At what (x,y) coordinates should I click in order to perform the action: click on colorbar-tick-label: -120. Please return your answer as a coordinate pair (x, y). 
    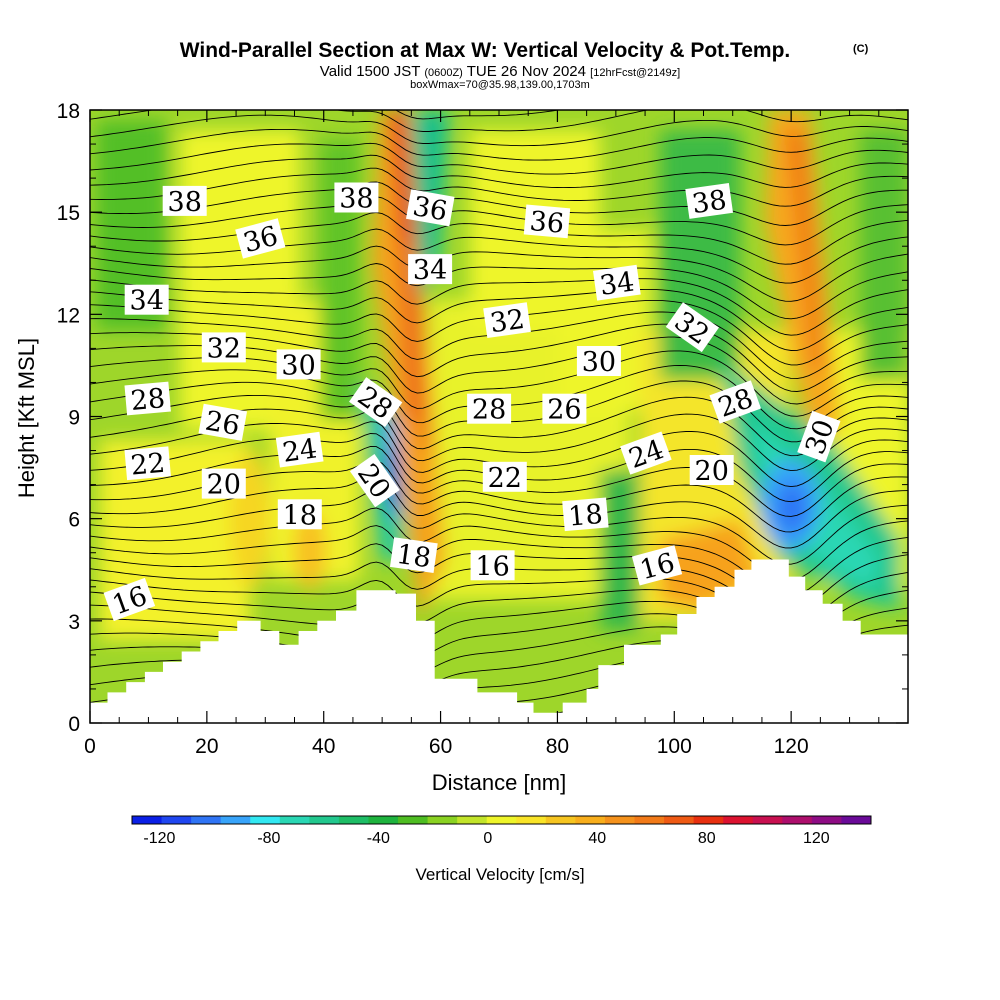
    Looking at the image, I should click on (159, 838).